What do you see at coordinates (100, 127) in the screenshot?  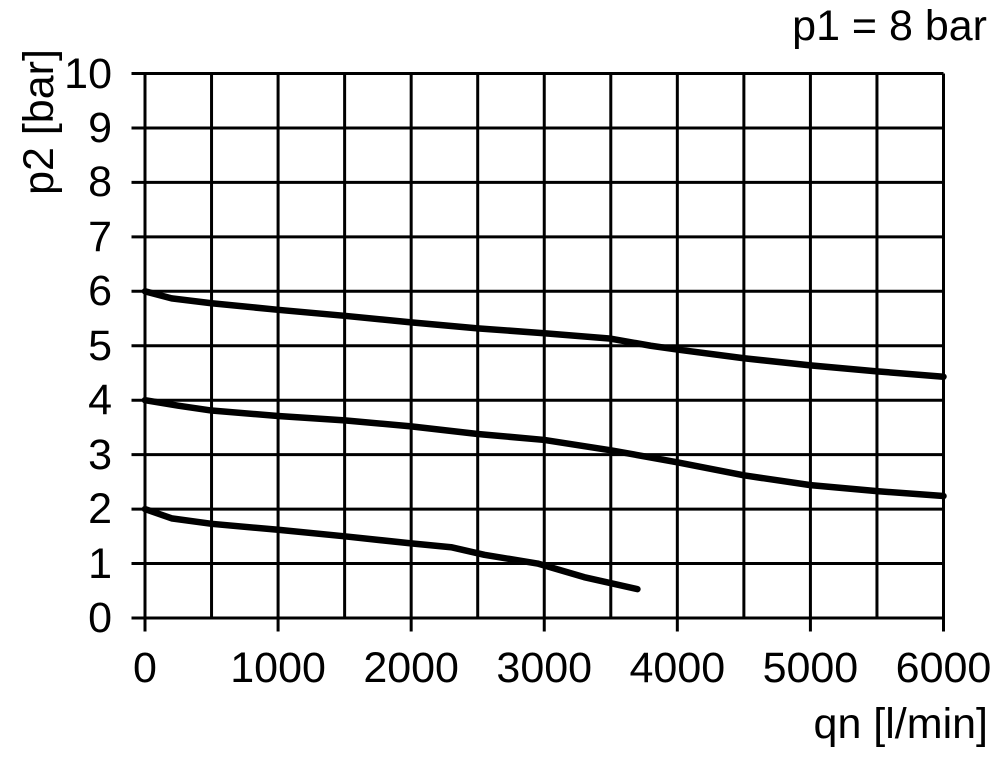 I see `y-tick-label: 9` at bounding box center [100, 127].